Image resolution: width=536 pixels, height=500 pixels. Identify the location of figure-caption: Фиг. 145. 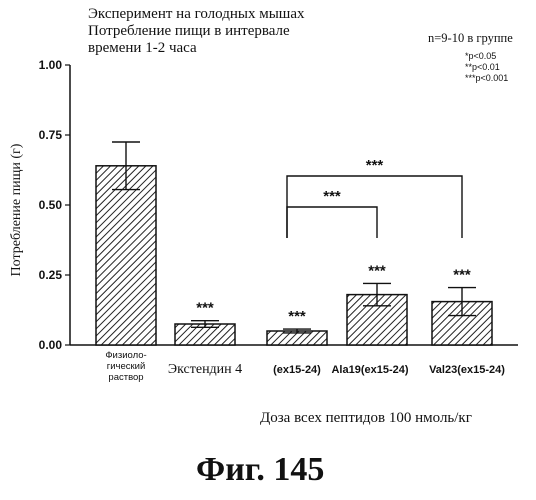
(260, 470).